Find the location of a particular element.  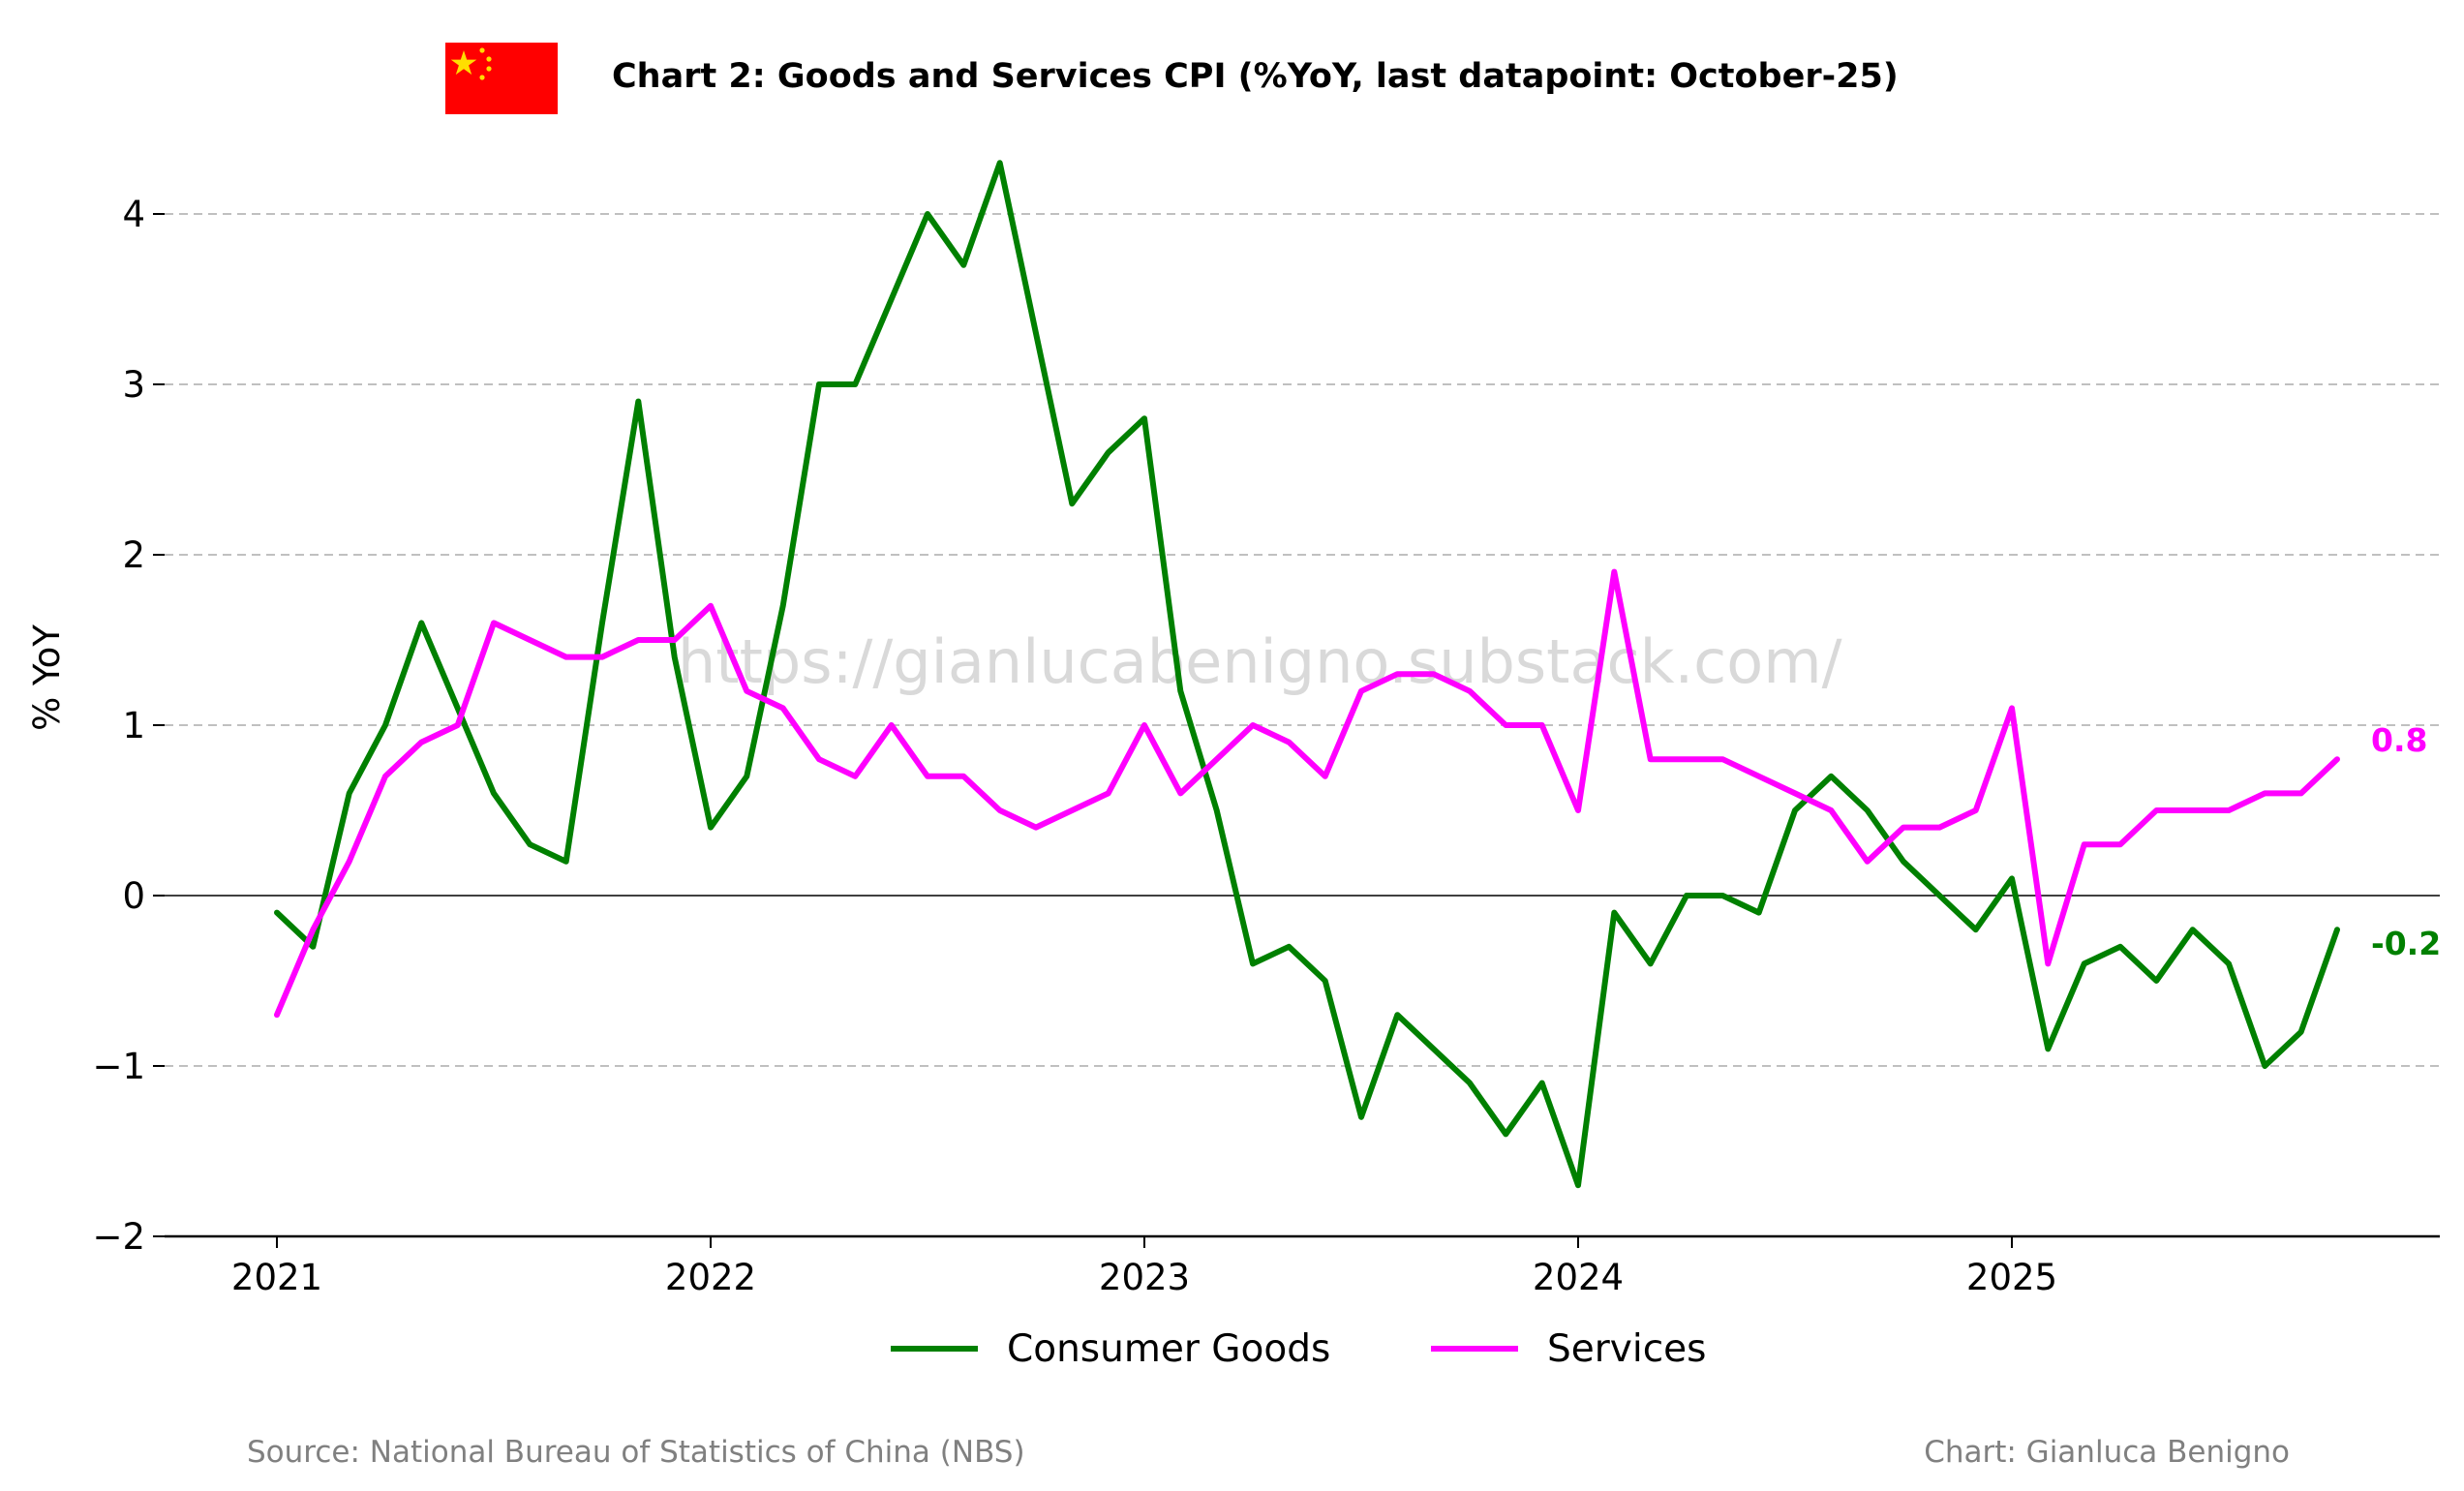

chart-credit: Chart: Gianluca Benigno is located at coordinates (2107, 1452).